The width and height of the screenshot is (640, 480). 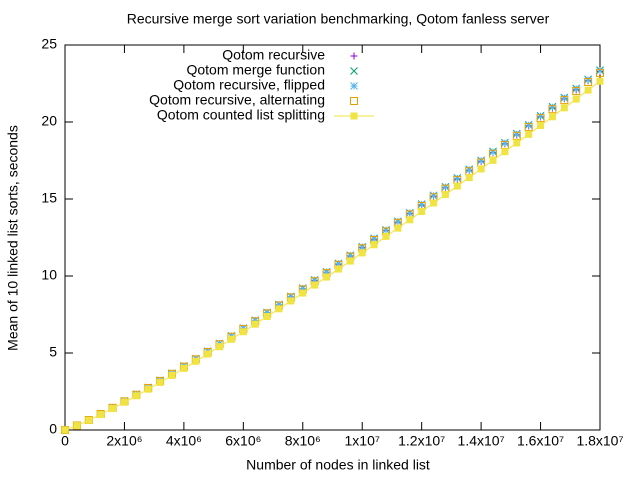 What do you see at coordinates (303, 441) in the screenshot?
I see `x-tick-label: 8x10⁶` at bounding box center [303, 441].